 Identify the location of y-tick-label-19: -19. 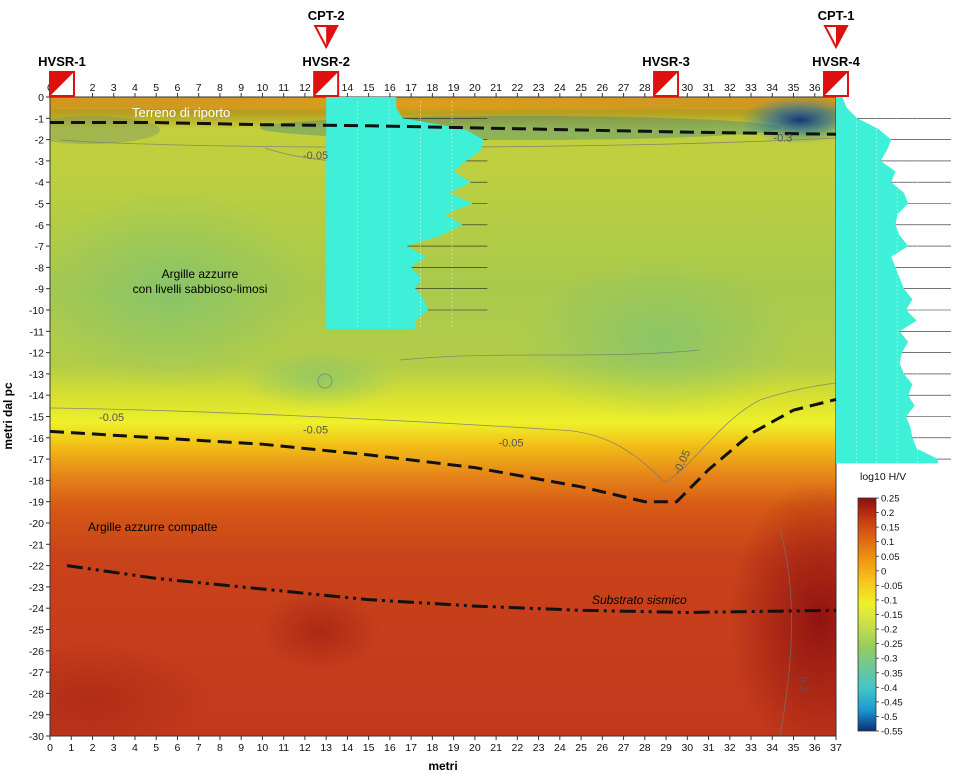
(36, 503).